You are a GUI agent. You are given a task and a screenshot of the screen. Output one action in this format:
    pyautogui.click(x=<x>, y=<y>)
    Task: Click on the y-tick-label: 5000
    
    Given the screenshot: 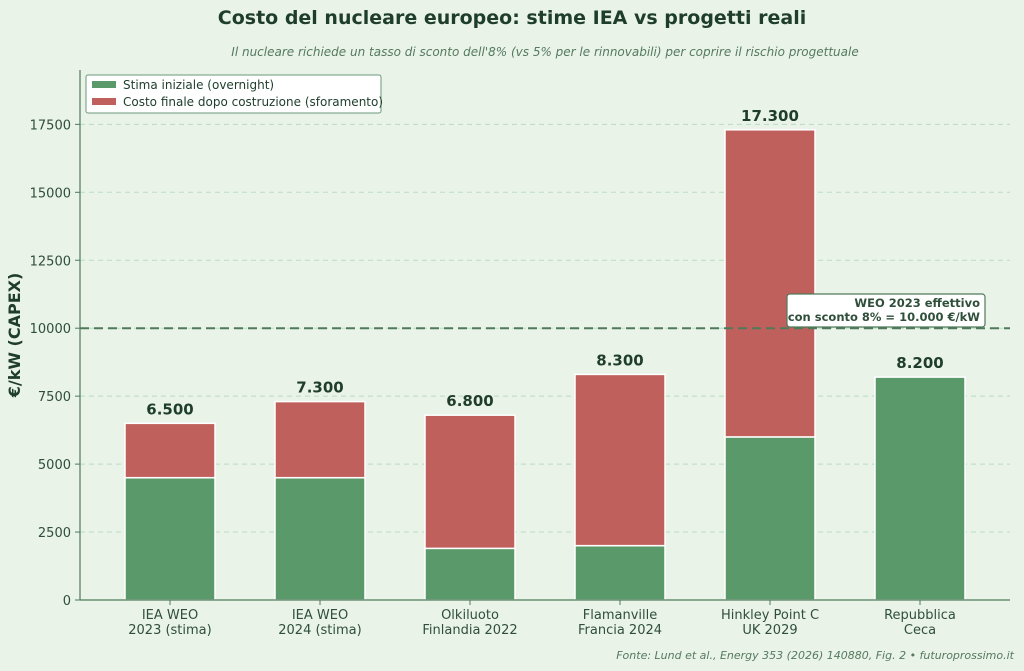 What is the action you would take?
    pyautogui.click(x=54, y=465)
    